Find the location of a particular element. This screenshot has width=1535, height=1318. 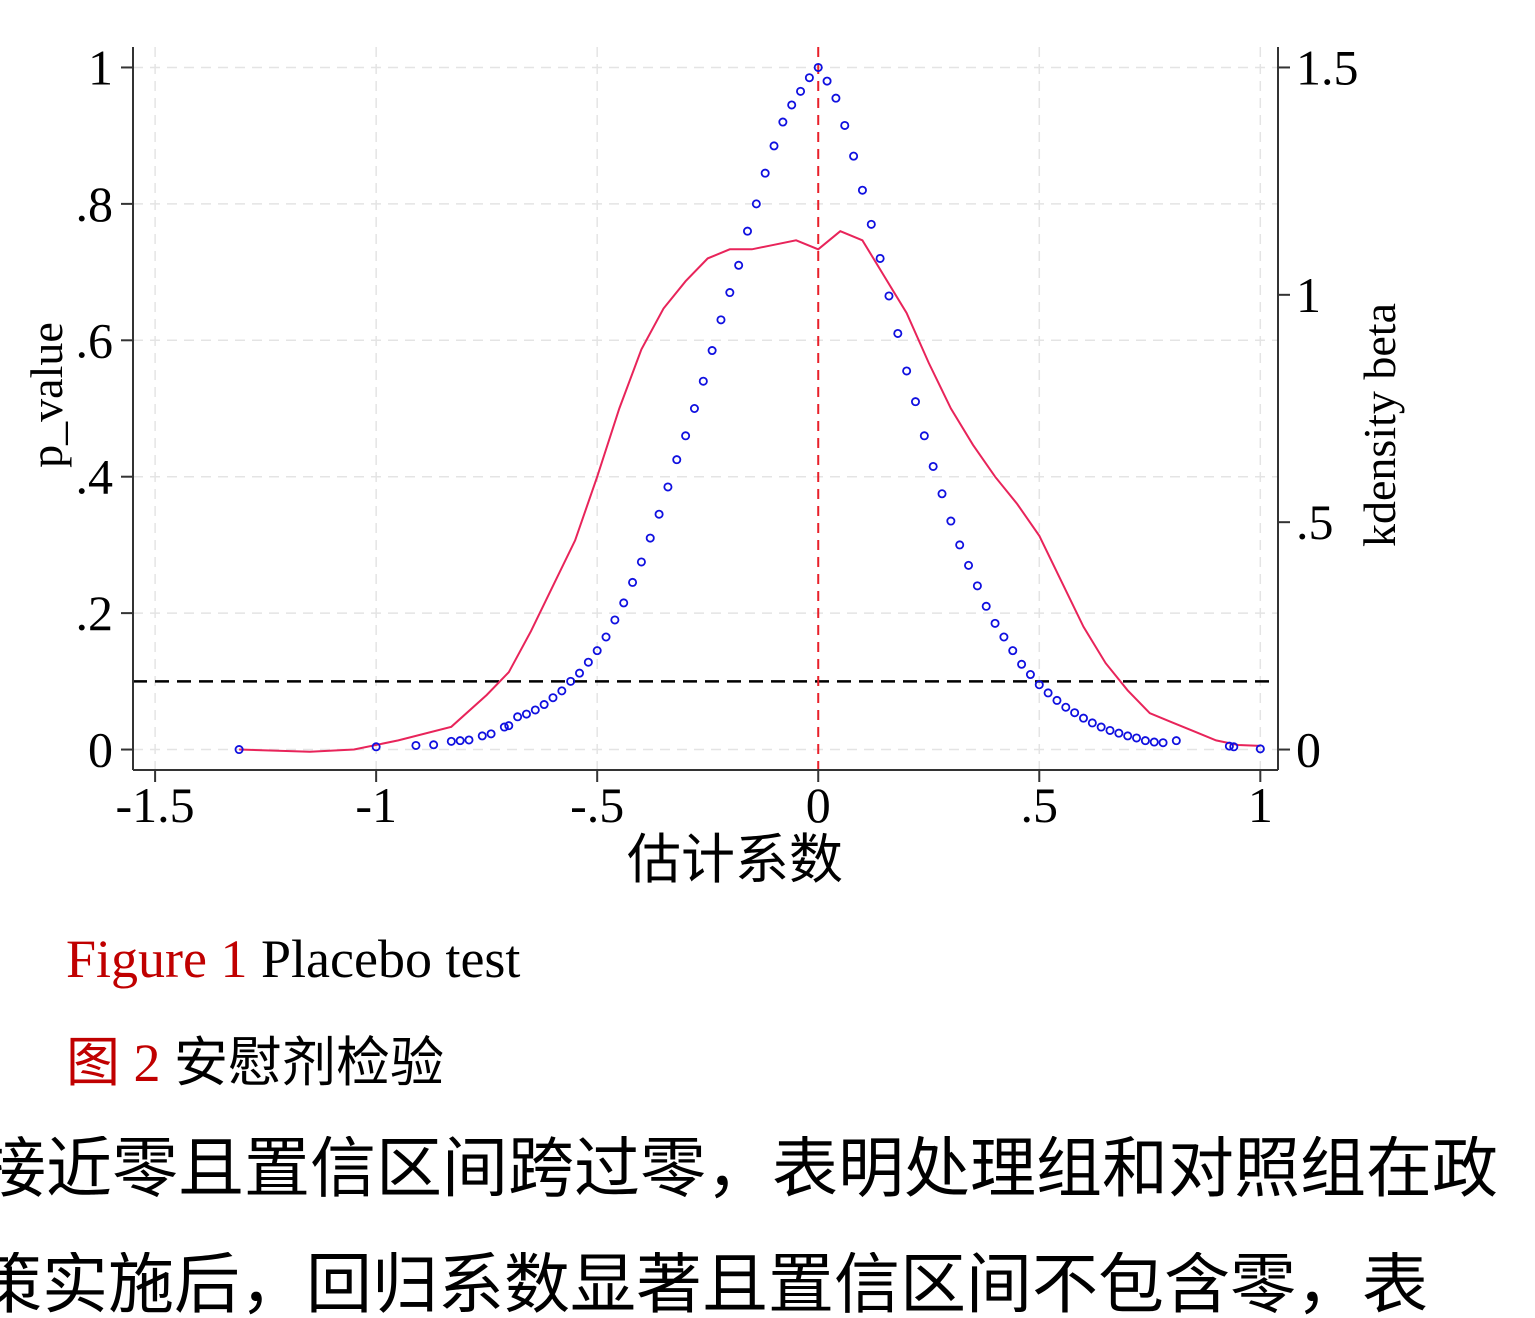

figure-caption-english: Figure 1 Placebo test is located at coordinates (293, 959).